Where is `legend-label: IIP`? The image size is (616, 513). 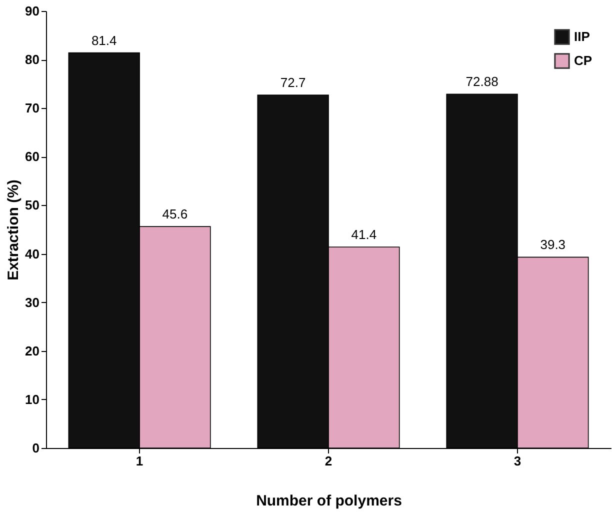 legend-label: IIP is located at coordinates (582, 36).